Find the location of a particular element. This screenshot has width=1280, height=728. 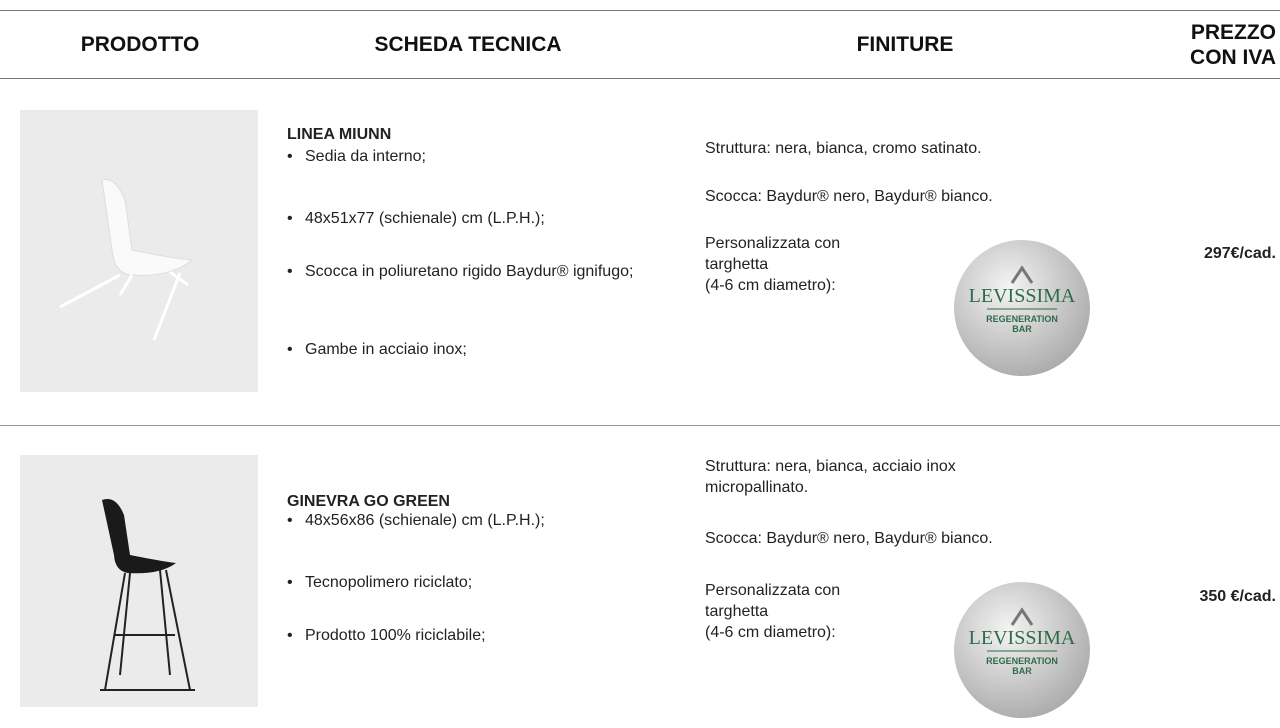

header-cell: SCHEDA TECNICA is located at coordinates (468, 44).